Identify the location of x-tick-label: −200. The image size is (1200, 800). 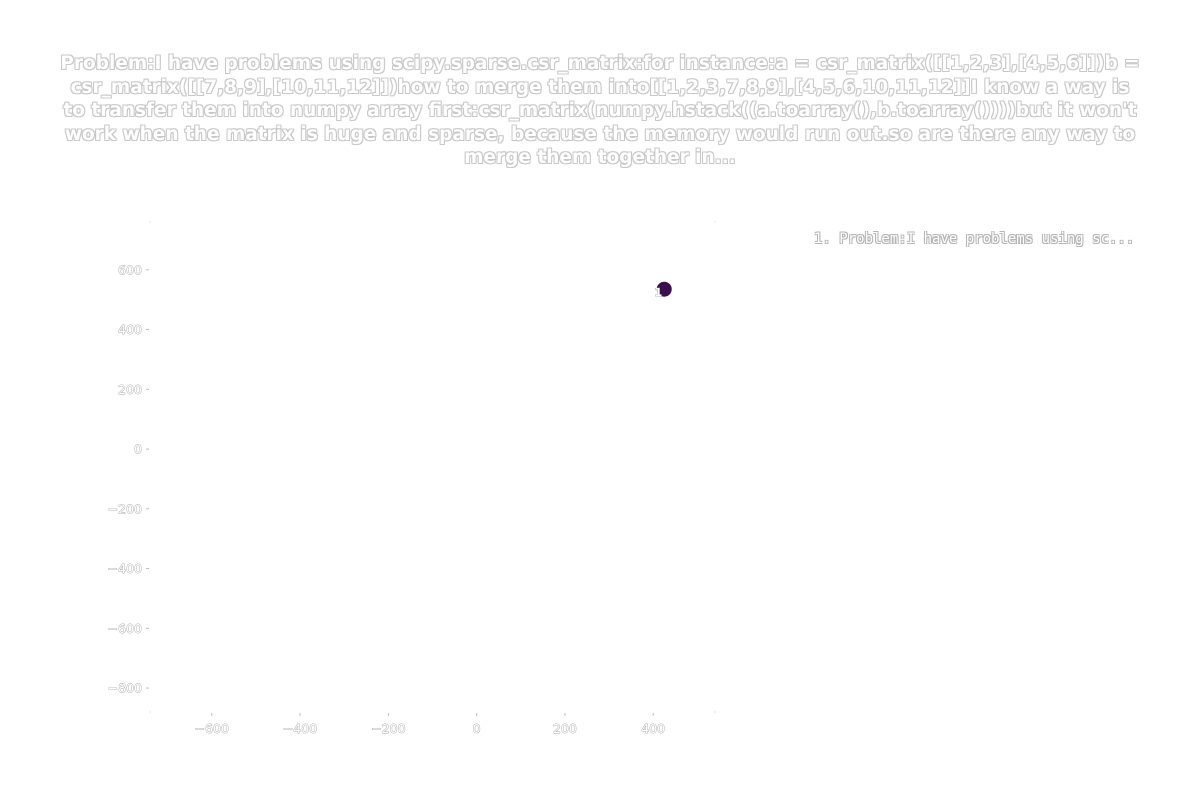
(388, 728).